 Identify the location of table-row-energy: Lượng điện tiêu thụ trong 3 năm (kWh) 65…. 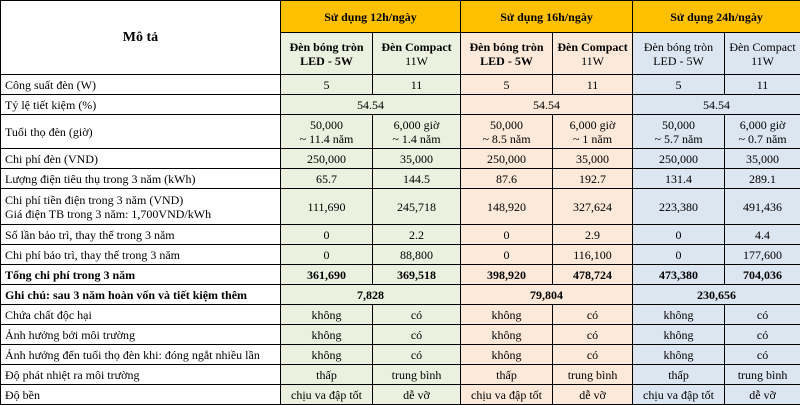
(400, 179).